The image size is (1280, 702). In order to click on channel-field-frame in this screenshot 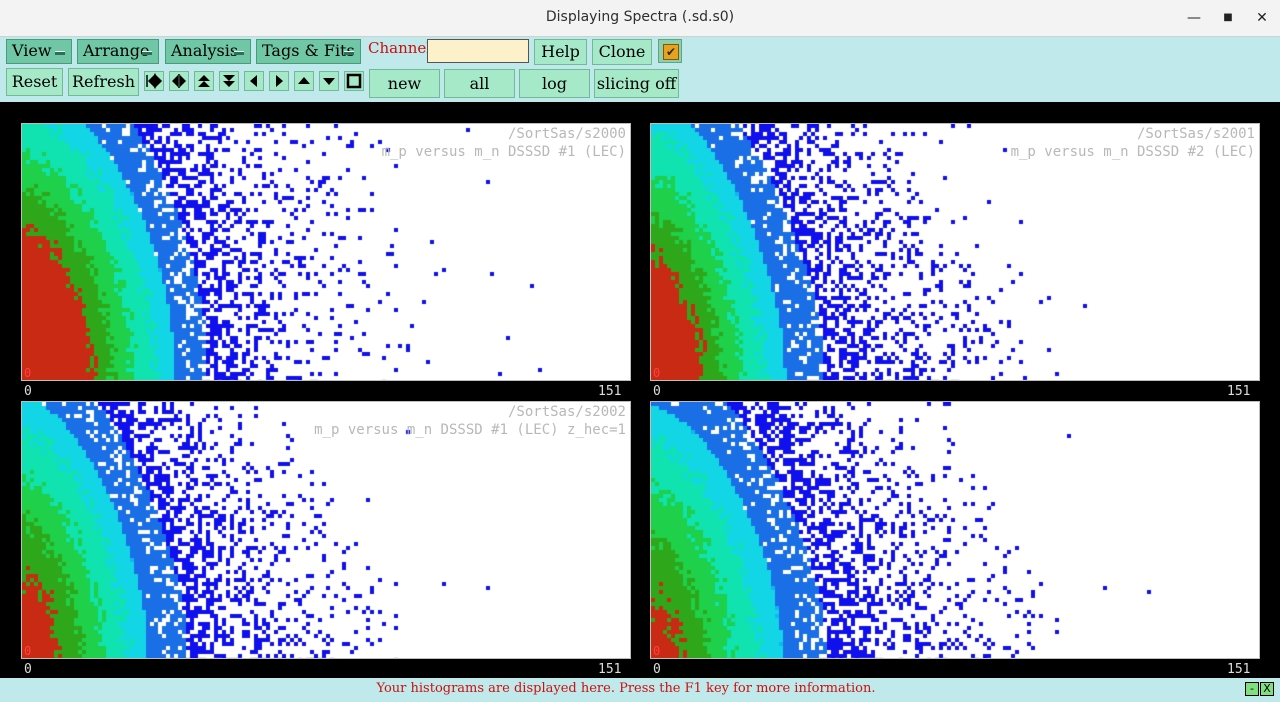, I will do `click(478, 51)`.